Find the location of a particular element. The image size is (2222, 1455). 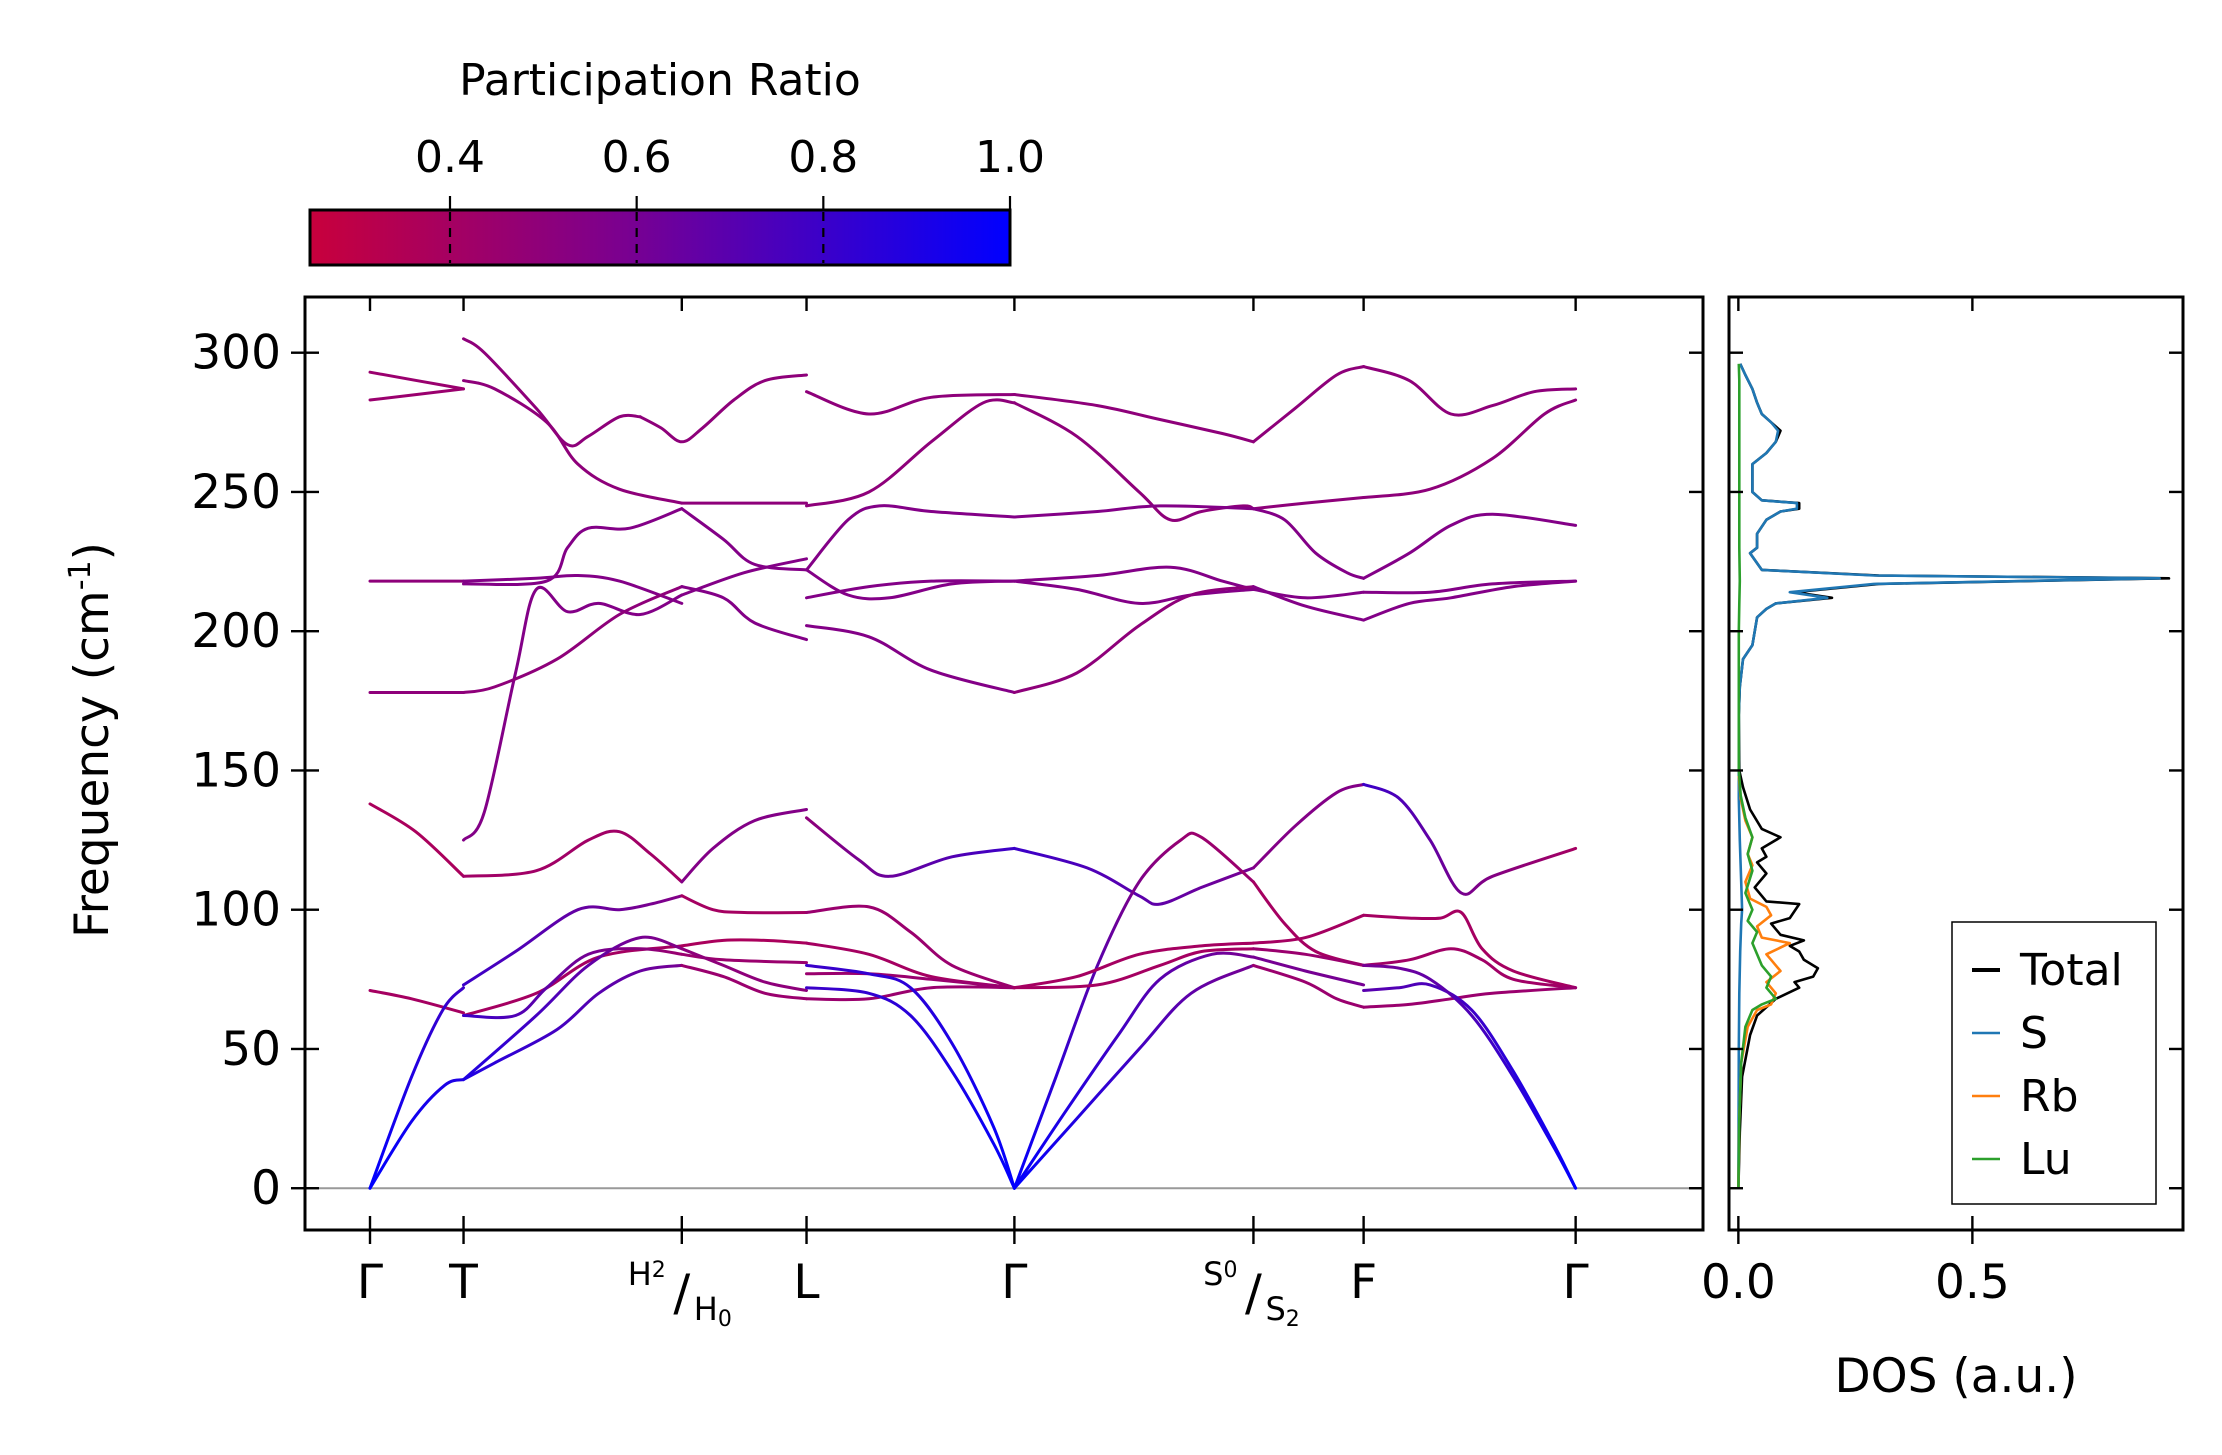

k-point-label: L is located at coordinates (806, 1282).